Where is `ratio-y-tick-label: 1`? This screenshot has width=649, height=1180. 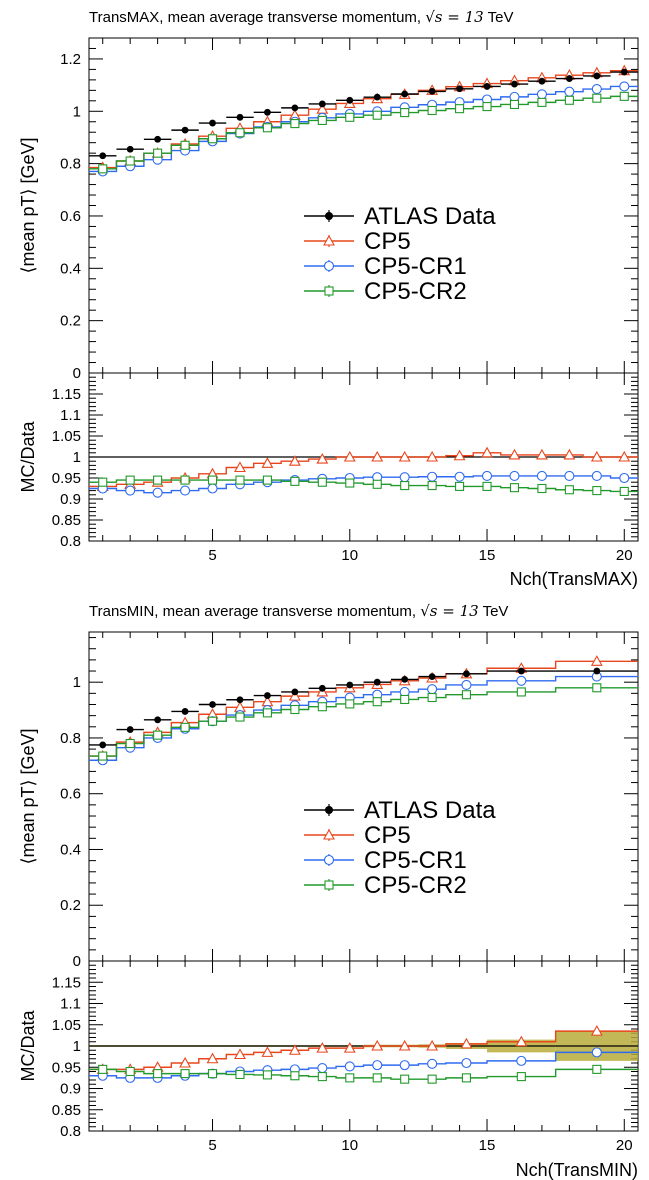
ratio-y-tick-label: 1 is located at coordinates (77, 1046).